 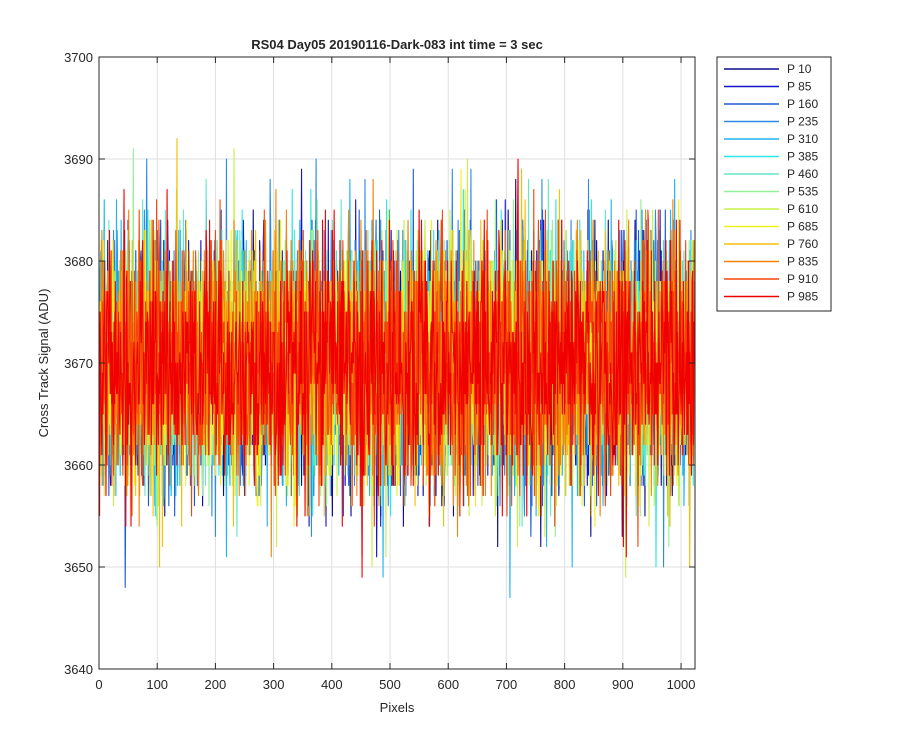 I want to click on legend-entry: P 835, so click(x=802, y=262).